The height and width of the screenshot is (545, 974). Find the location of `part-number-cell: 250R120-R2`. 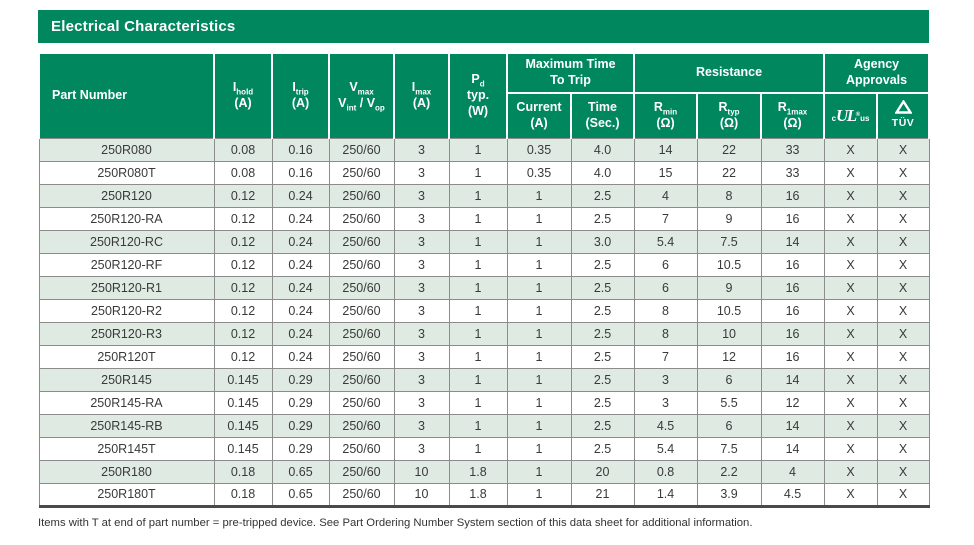

part-number-cell: 250R120-R2 is located at coordinates (126, 310).